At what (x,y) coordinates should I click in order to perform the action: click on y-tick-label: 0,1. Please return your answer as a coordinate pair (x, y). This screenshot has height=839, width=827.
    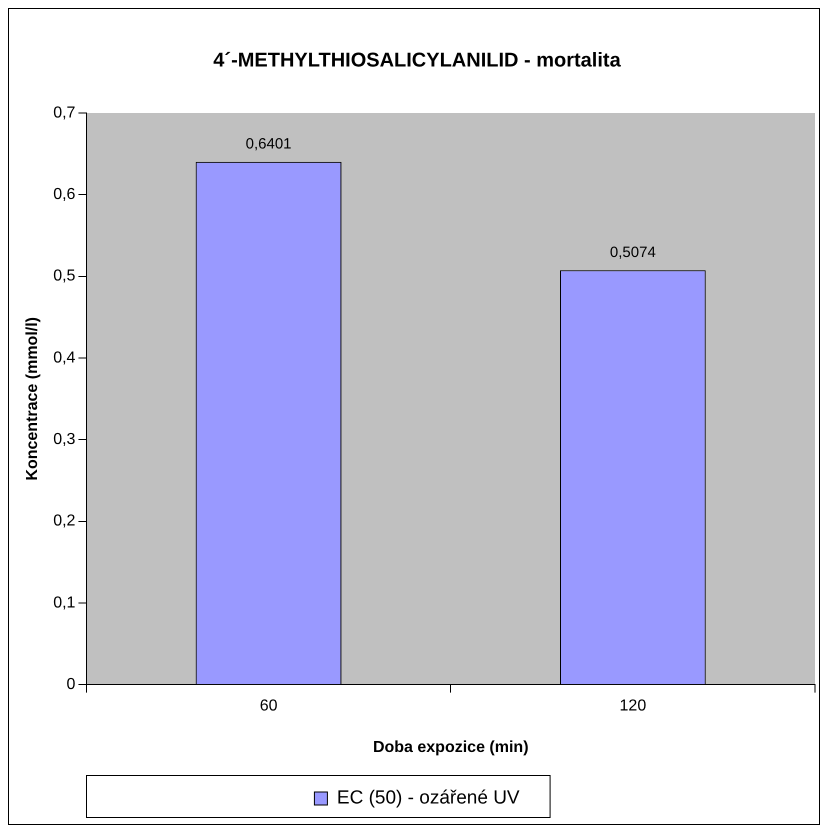
    Looking at the image, I should click on (64, 603).